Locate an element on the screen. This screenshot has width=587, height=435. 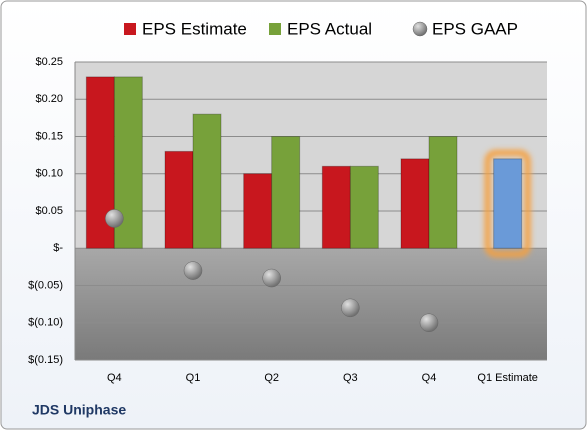
x-tick-label: Q3 is located at coordinates (350, 378).